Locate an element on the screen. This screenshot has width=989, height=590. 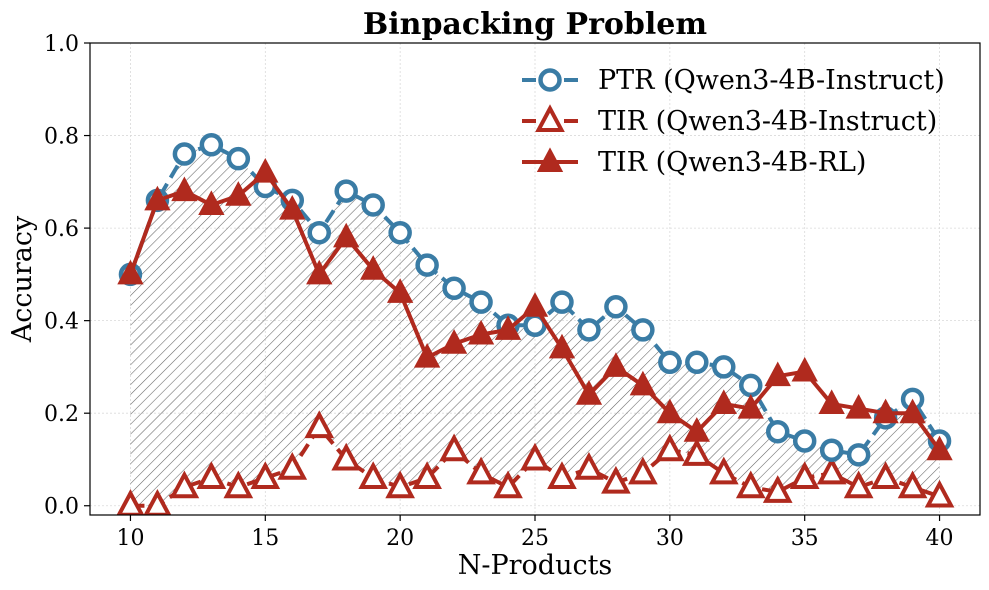
chart-title: Binpacking Problem is located at coordinates (535, 24).